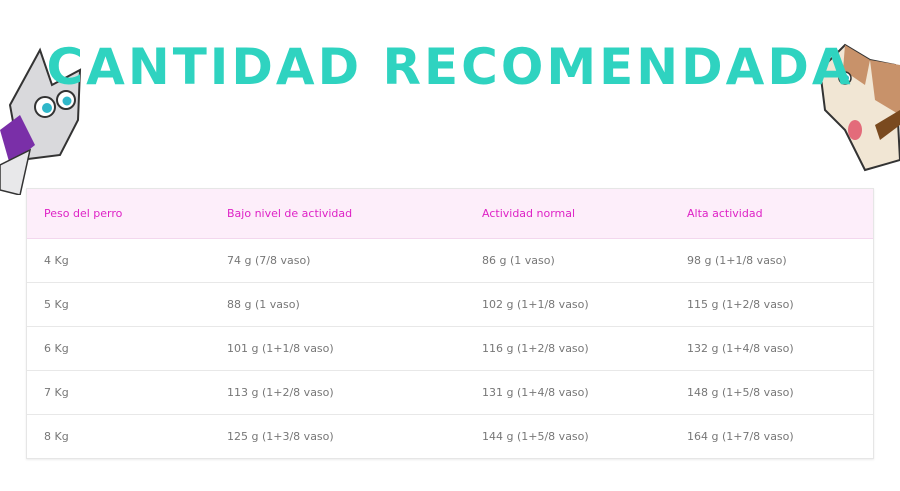  I want to click on cell-high: 115 g (1+2/8 vaso), so click(740, 304).